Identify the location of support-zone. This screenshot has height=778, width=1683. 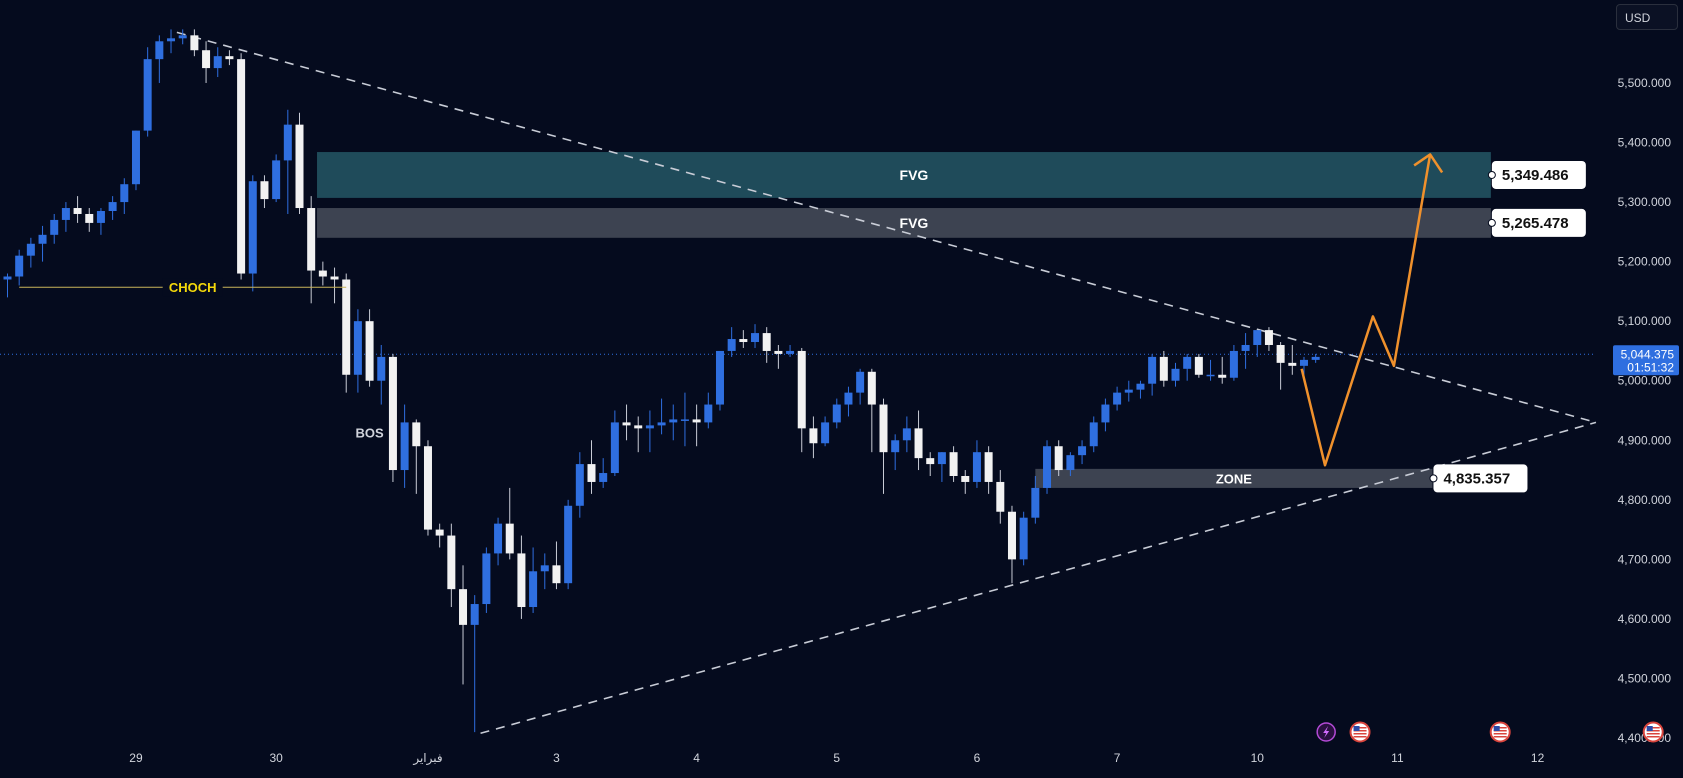
(1234, 478).